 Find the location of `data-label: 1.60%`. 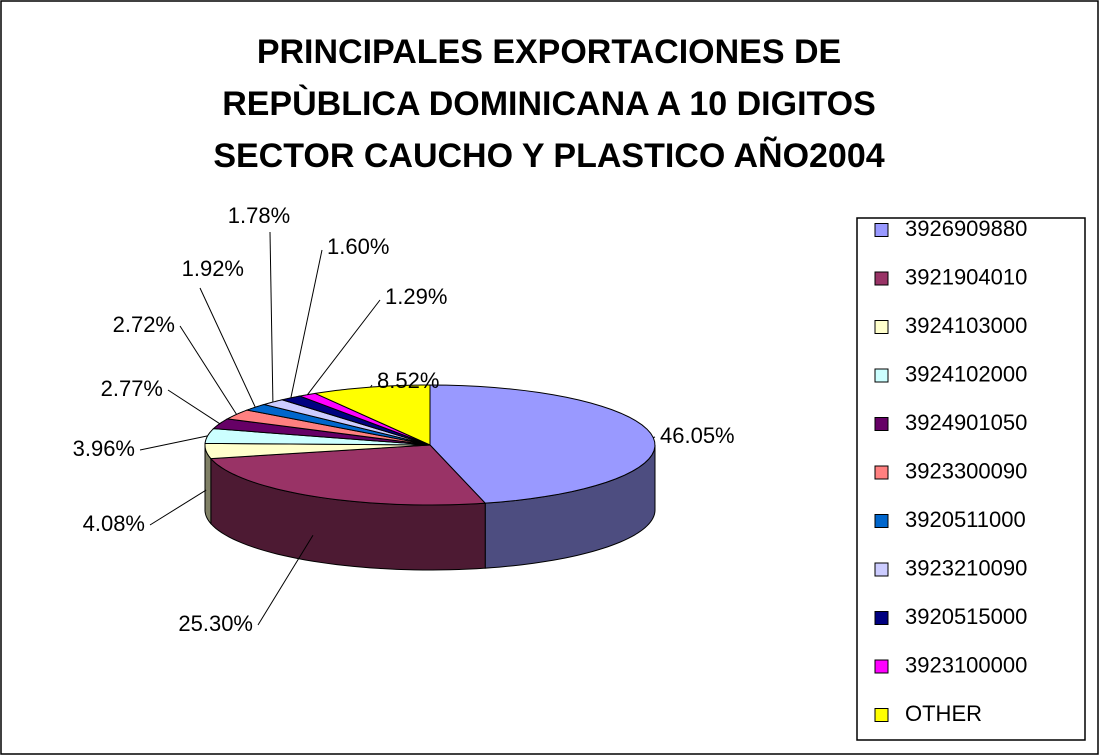

data-label: 1.60% is located at coordinates (358, 246).